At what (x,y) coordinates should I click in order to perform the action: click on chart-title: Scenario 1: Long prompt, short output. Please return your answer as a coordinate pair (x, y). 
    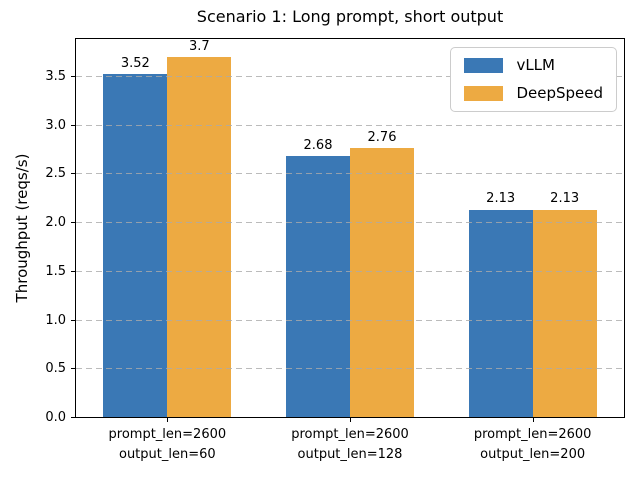
    Looking at the image, I should click on (350, 16).